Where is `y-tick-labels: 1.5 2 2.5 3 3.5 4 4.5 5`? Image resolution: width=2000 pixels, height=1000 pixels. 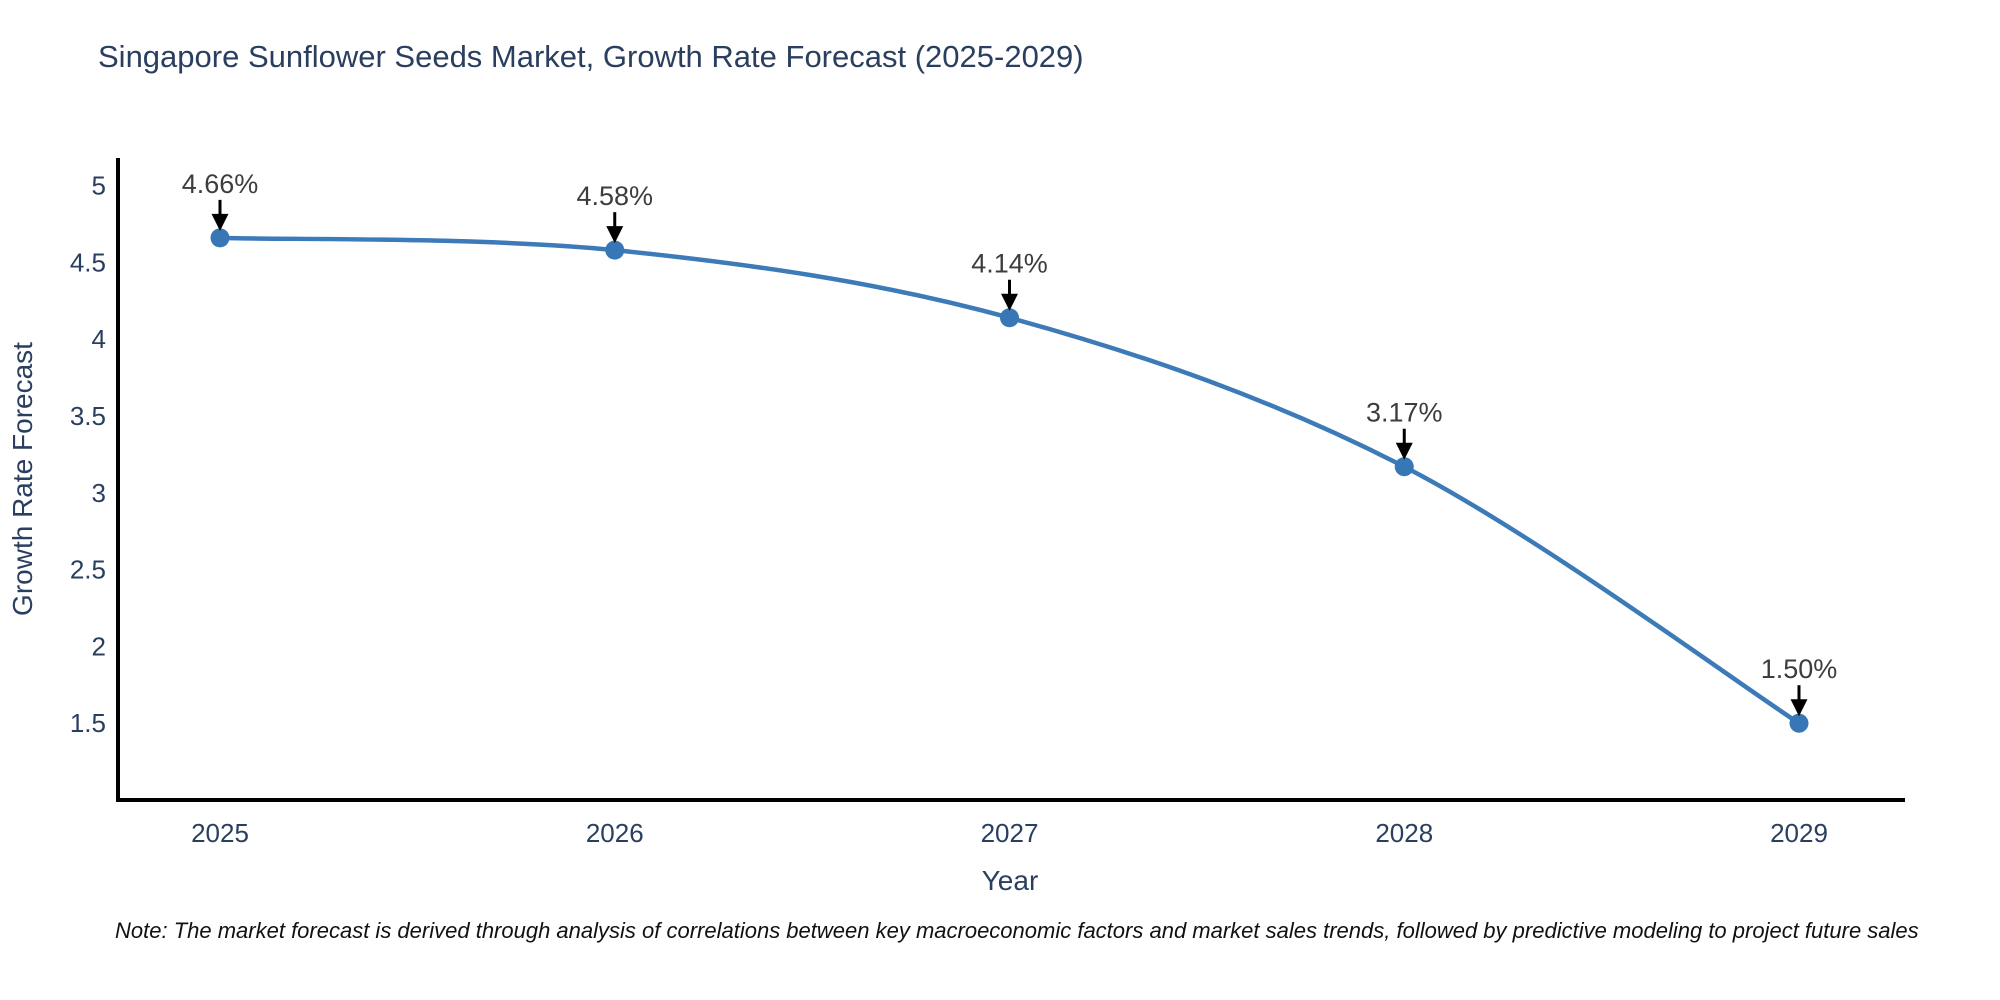
y-tick-labels: 1.5 2 2.5 3 3.5 4 4.5 5 is located at coordinates (88, 455).